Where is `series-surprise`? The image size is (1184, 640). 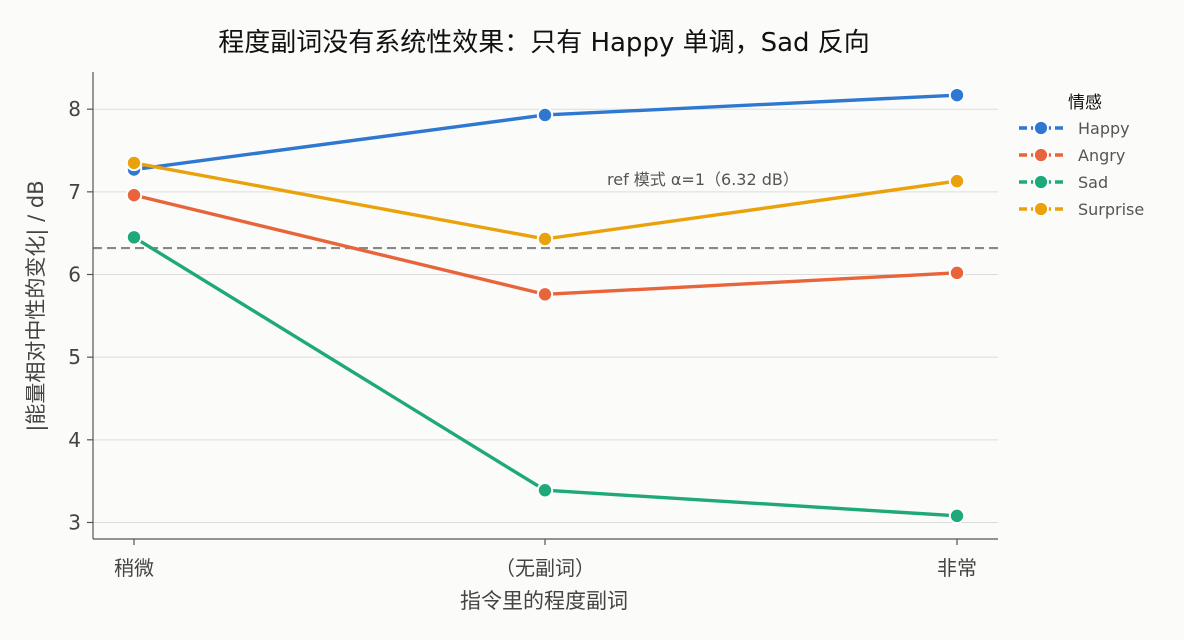
series-surprise is located at coordinates (545, 201).